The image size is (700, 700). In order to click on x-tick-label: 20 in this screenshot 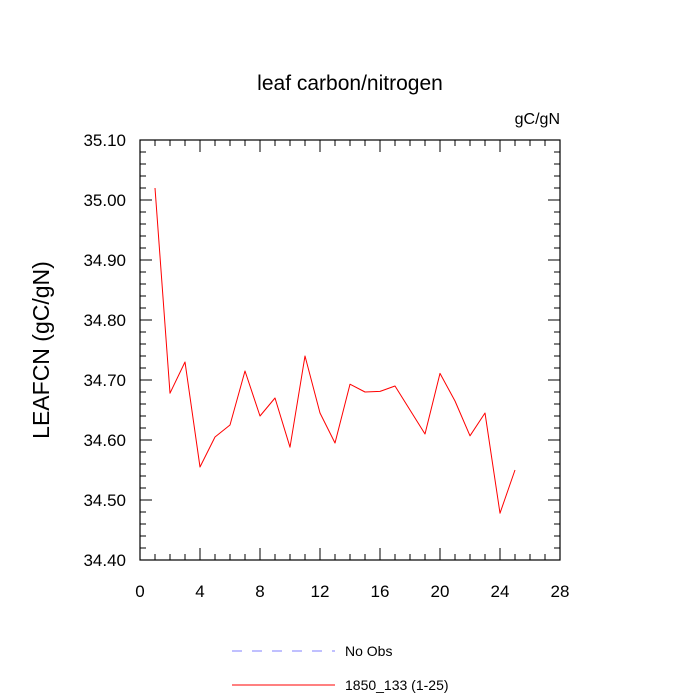, I will do `click(440, 591)`.